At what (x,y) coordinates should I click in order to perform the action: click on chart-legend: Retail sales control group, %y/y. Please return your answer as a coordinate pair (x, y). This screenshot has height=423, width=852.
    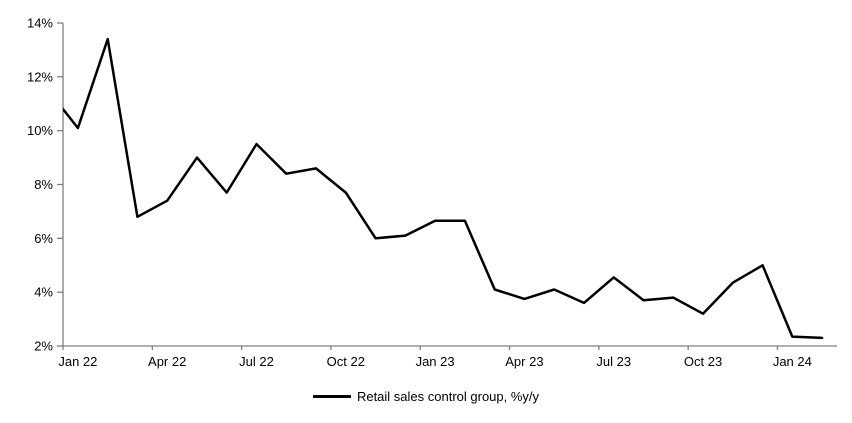
    Looking at the image, I should click on (426, 396).